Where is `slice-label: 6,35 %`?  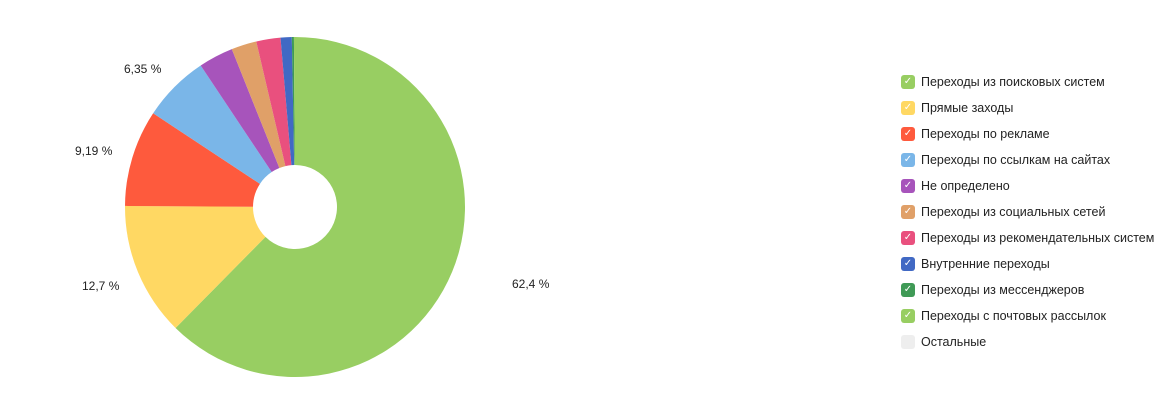
slice-label: 6,35 % is located at coordinates (143, 69).